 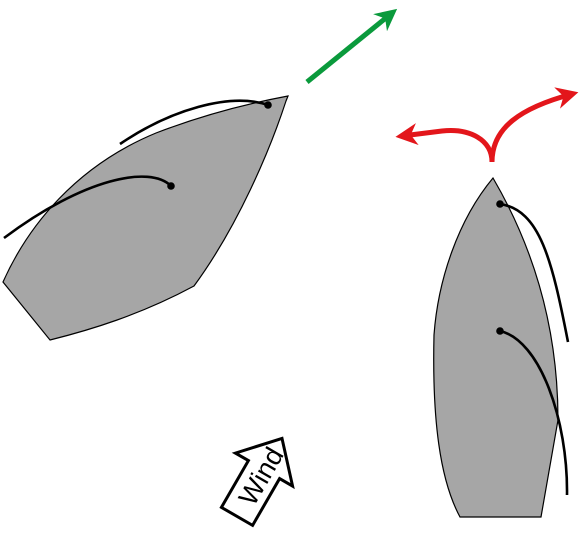 What do you see at coordinates (496, 347) in the screenshot?
I see `boat-hull` at bounding box center [496, 347].